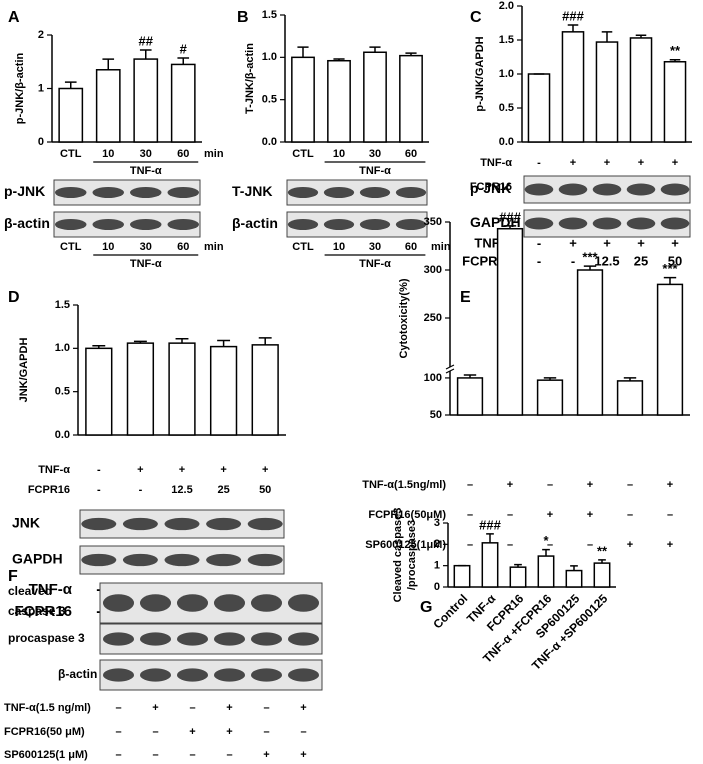 The height and width of the screenshot is (764, 703). I want to click on blot-label: procaspase 3, so click(46, 638).